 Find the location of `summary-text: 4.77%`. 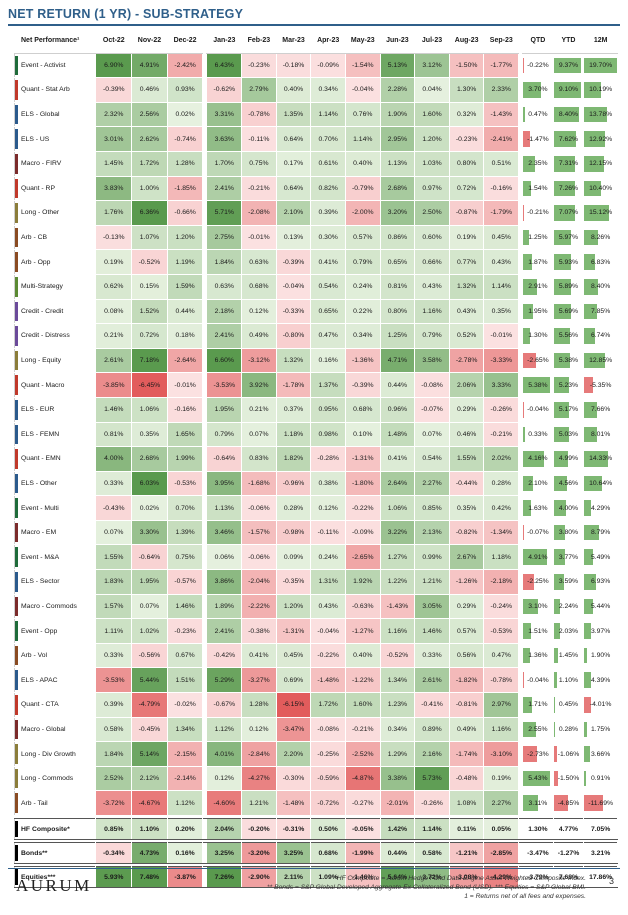

summary-text: 4.77% is located at coordinates (568, 829).